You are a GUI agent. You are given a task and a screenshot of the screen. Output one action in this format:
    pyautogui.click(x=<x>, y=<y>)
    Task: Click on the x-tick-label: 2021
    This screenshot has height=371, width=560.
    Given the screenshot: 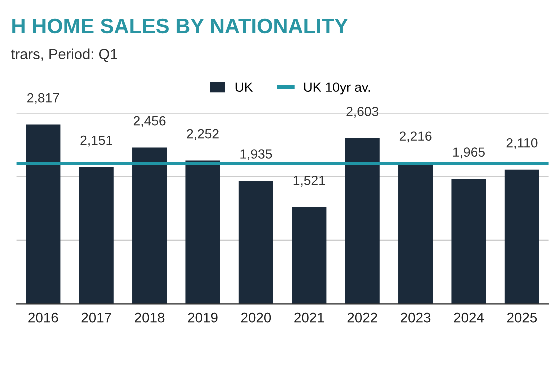 What is the action you would take?
    pyautogui.click(x=309, y=317)
    